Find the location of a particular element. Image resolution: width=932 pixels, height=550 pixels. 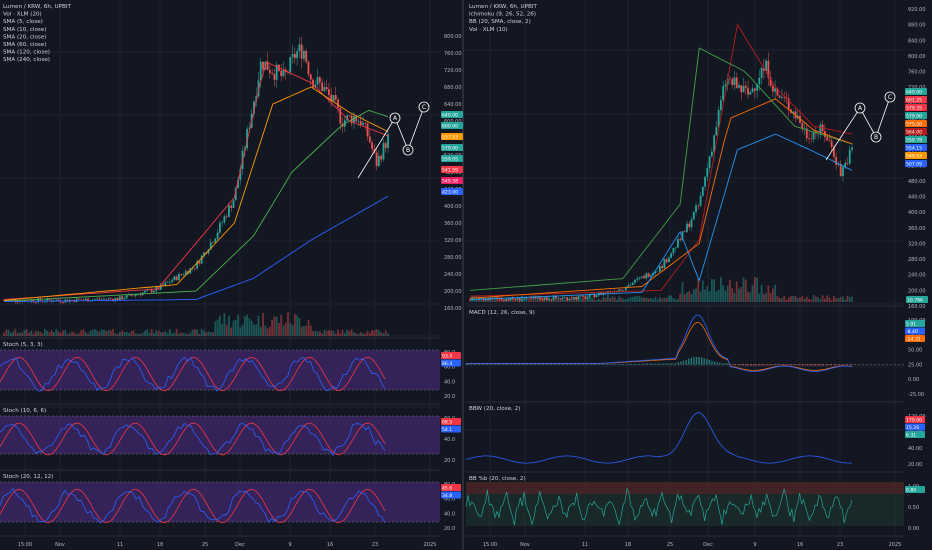

time-label: Dec is located at coordinates (708, 545).